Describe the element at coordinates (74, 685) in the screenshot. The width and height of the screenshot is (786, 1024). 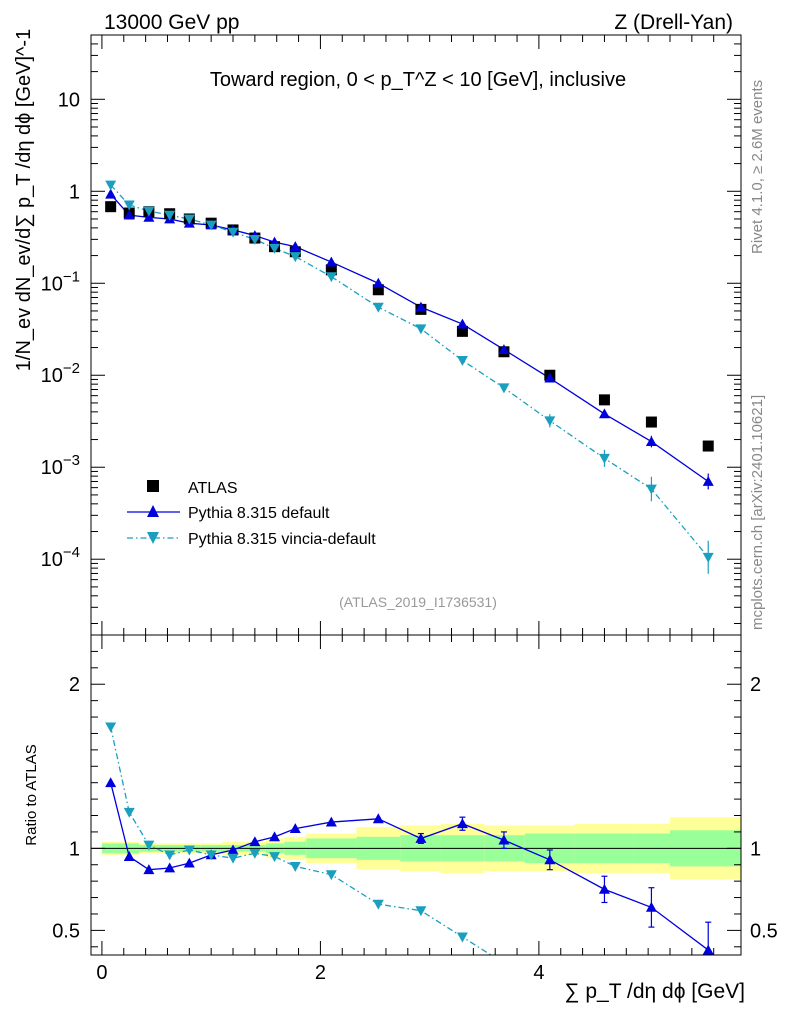
I see `ratio-tick-label: 2` at that location.